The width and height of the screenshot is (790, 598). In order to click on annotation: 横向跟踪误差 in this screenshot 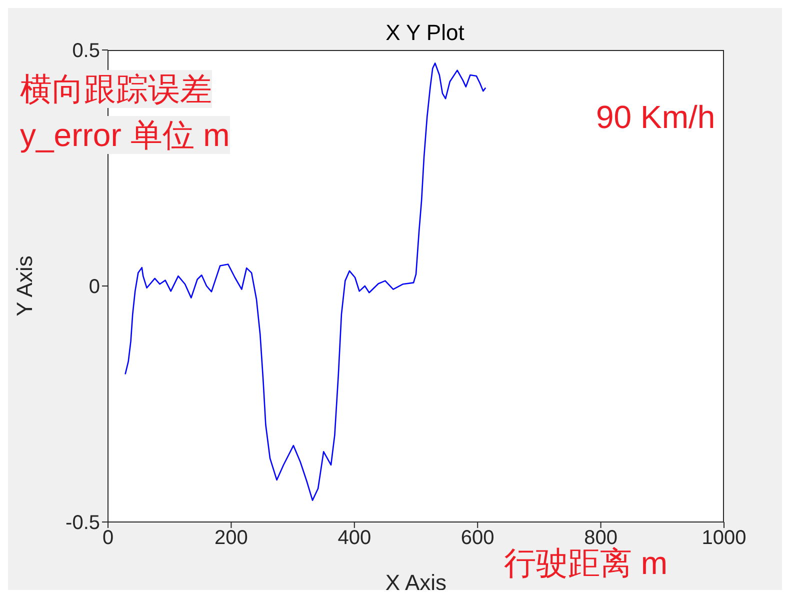, I will do `click(116, 89)`.